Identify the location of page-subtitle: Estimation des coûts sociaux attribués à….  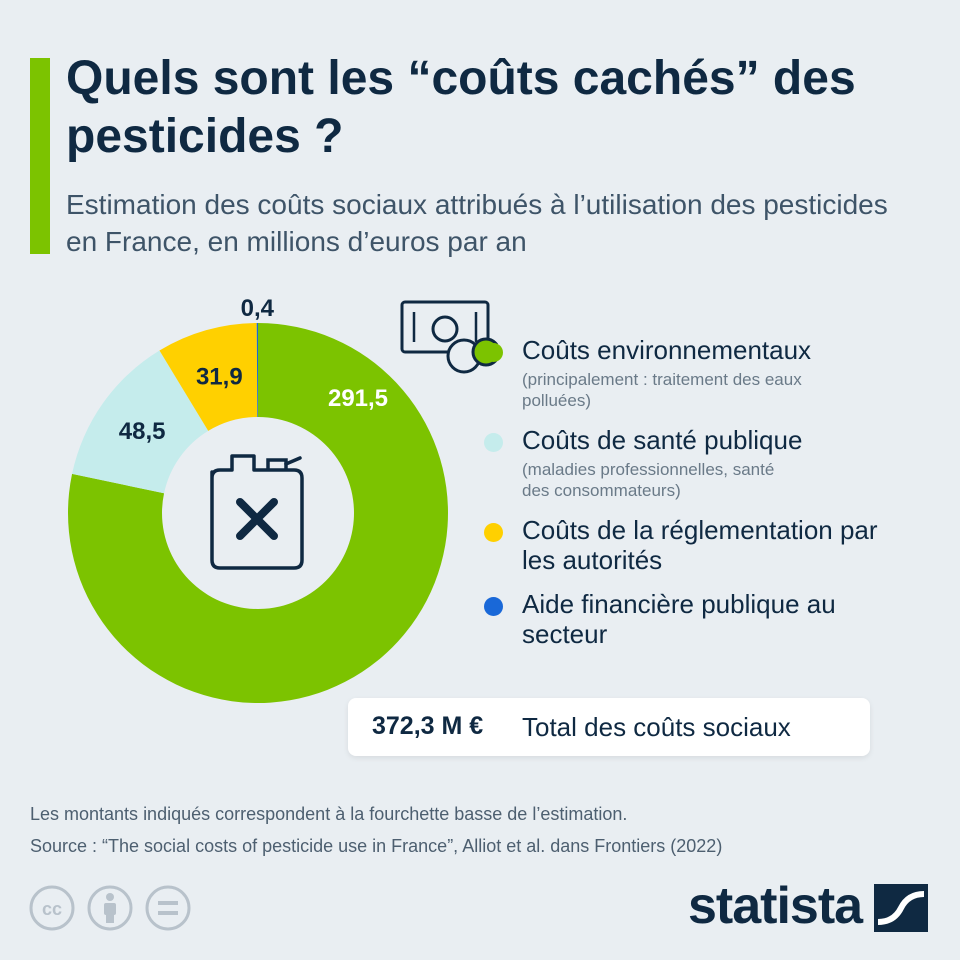
(477, 223).